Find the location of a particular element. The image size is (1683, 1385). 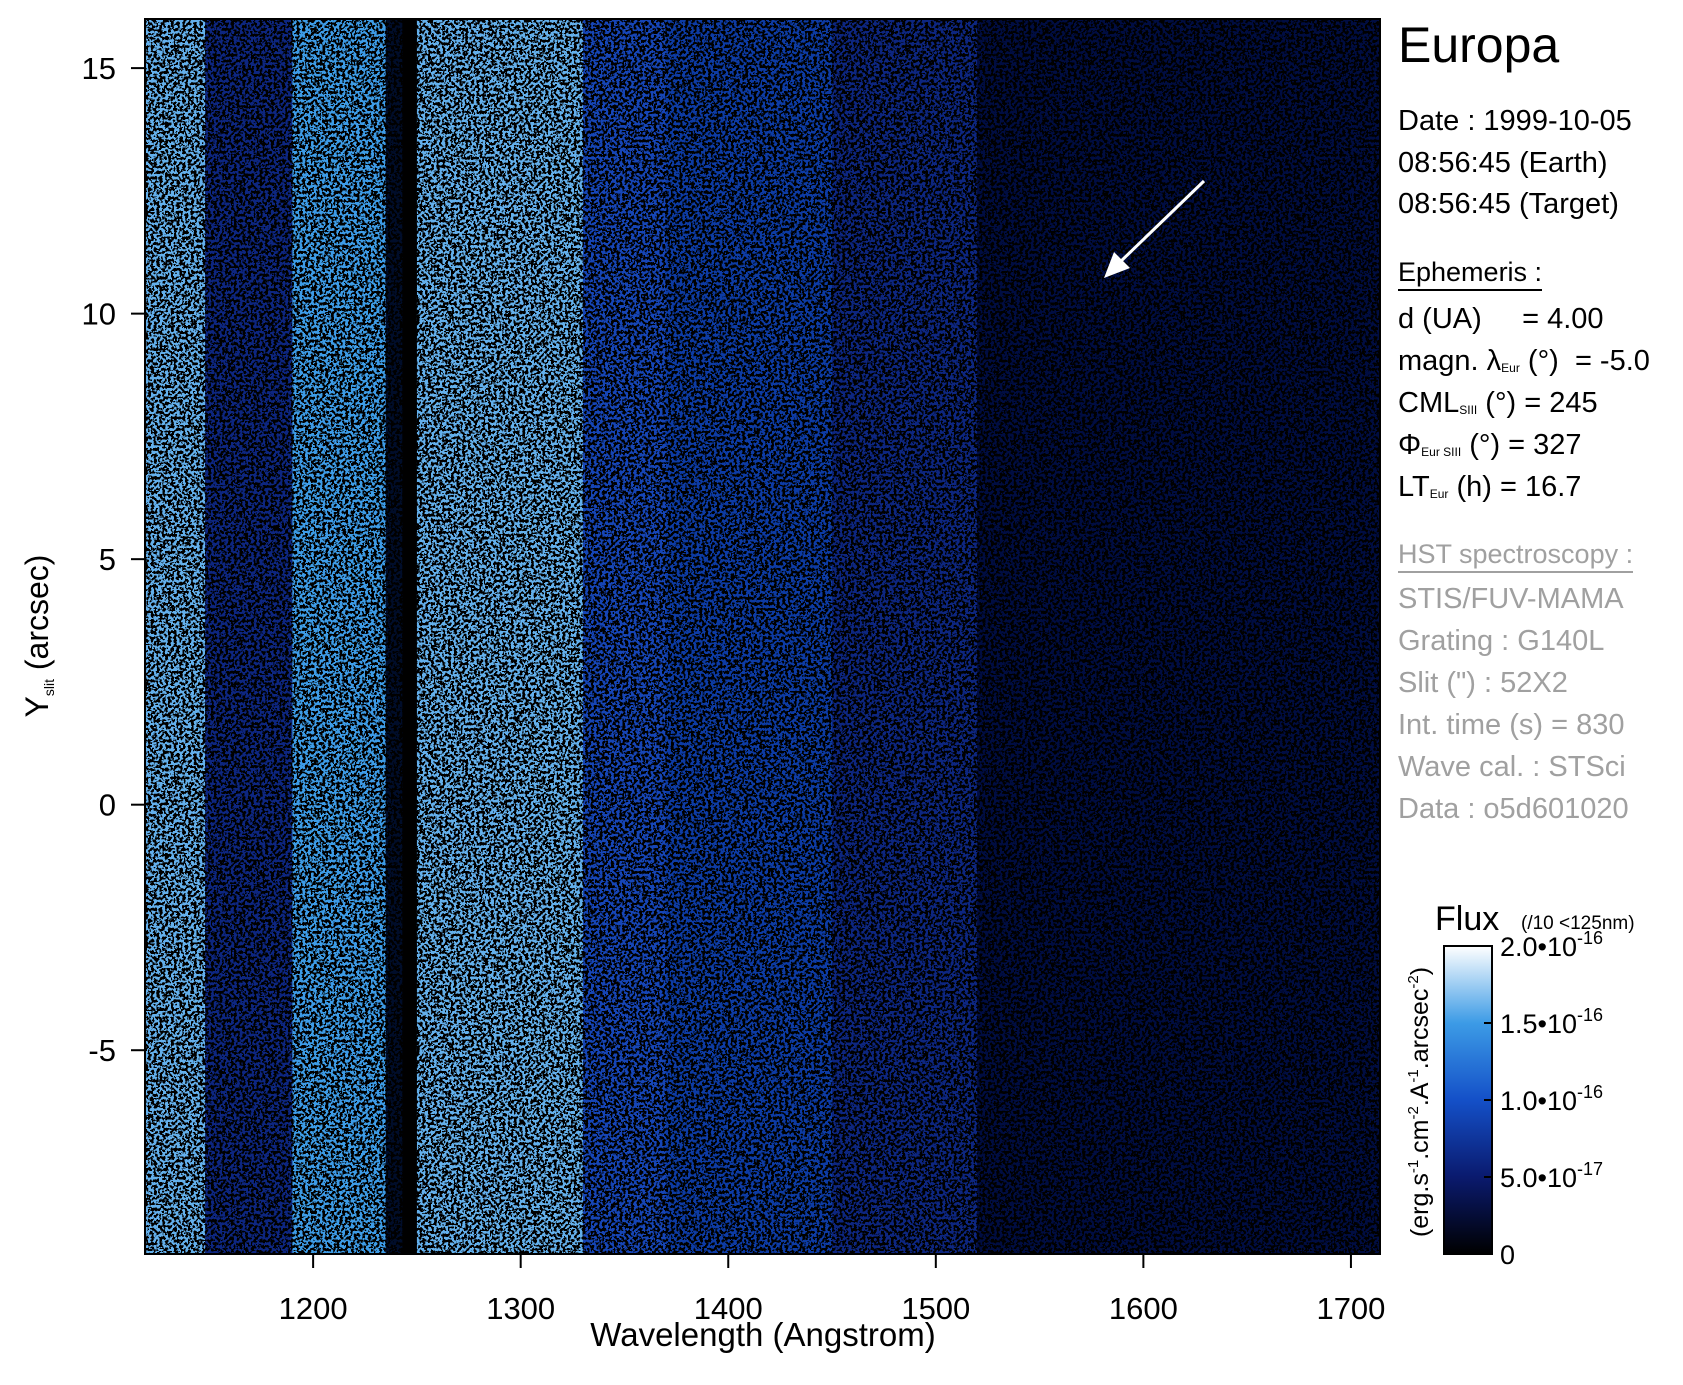

arrow is located at coordinates (1155, 228).